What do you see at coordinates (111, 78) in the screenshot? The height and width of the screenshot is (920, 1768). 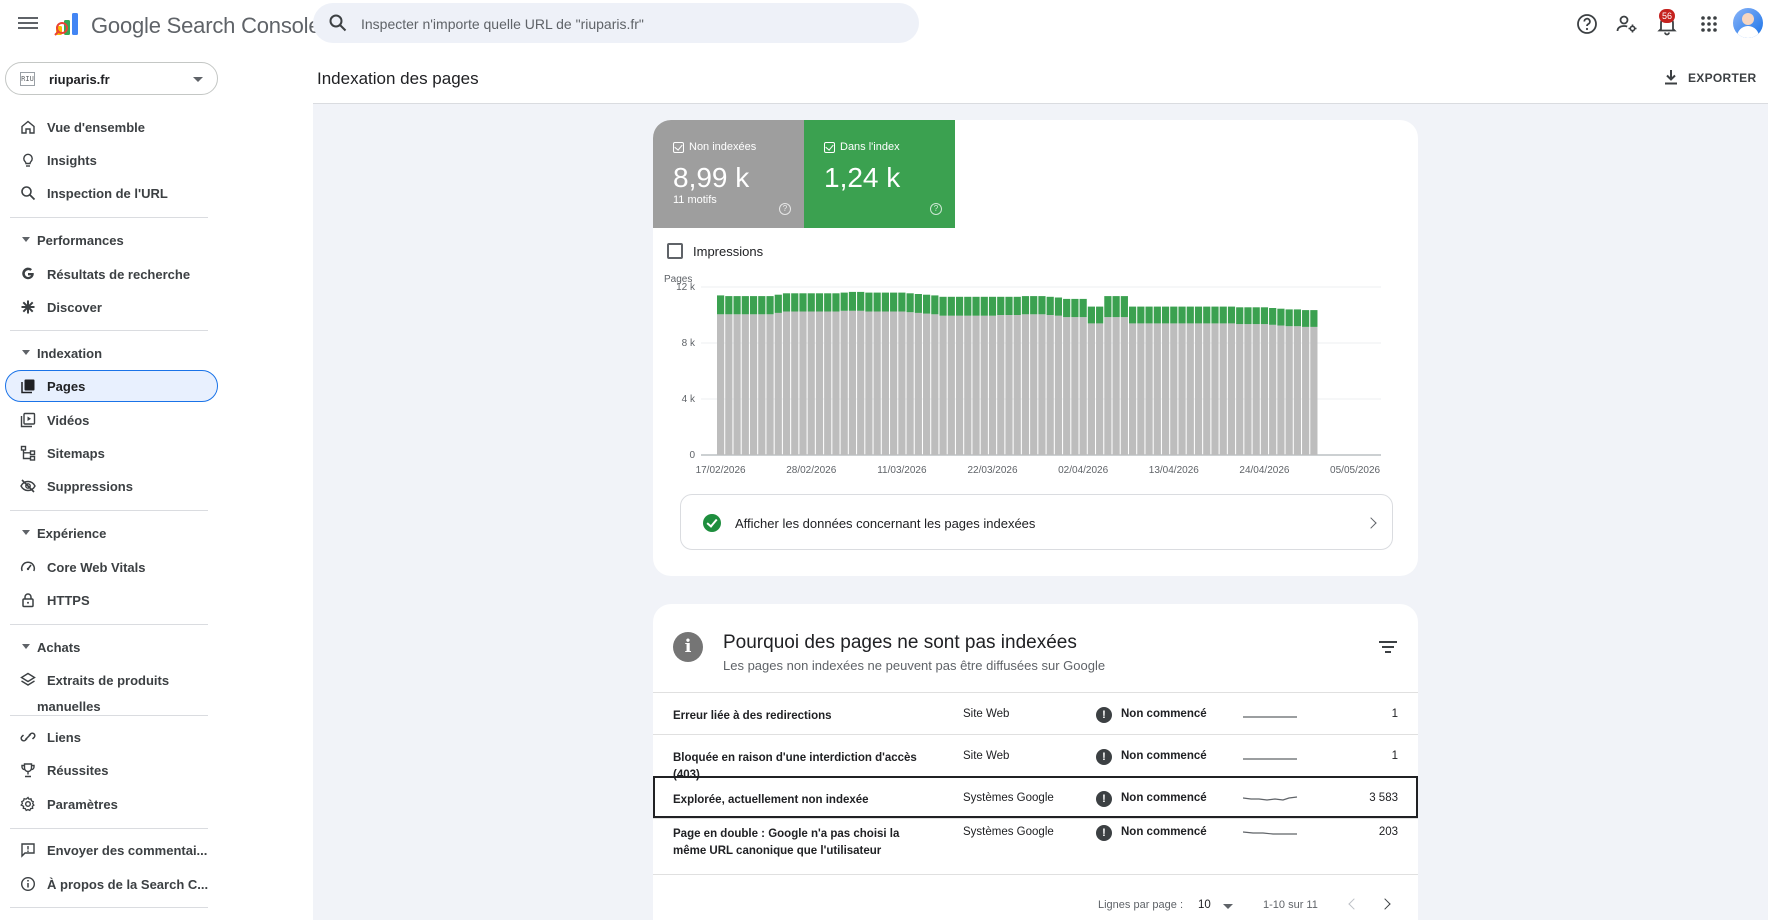 I see `property-selector: RIU riuparis.fr` at bounding box center [111, 78].